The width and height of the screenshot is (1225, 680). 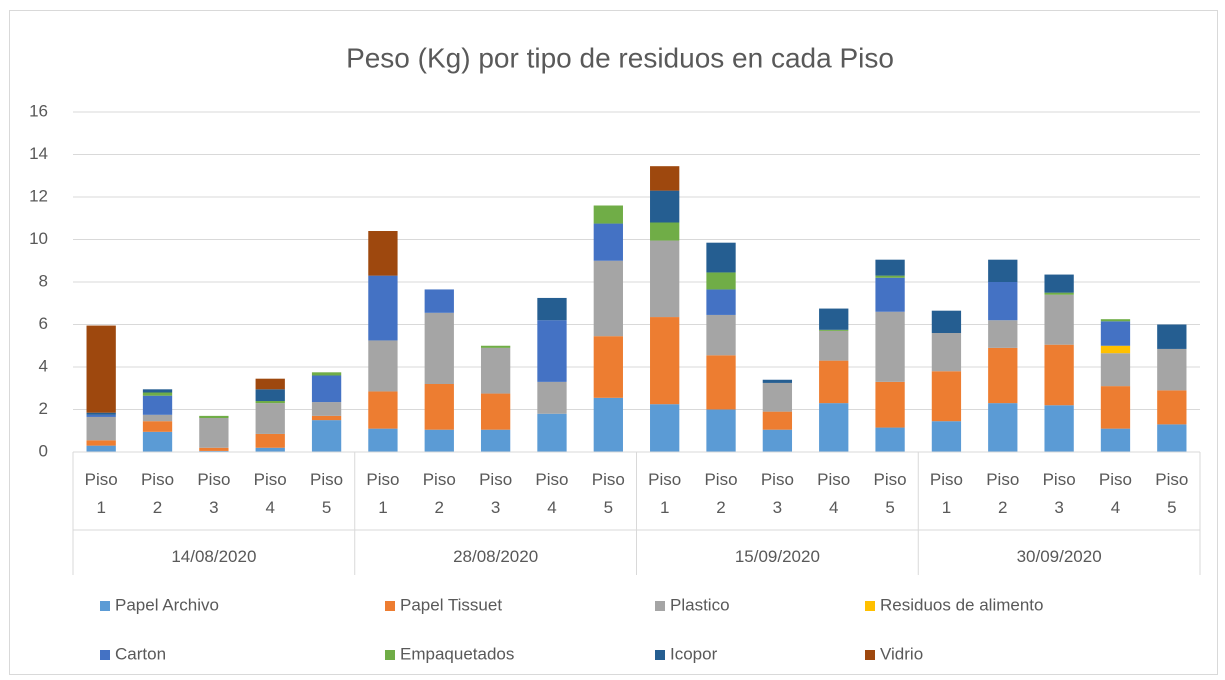 I want to click on y-tick-label: 14, so click(x=38, y=153).